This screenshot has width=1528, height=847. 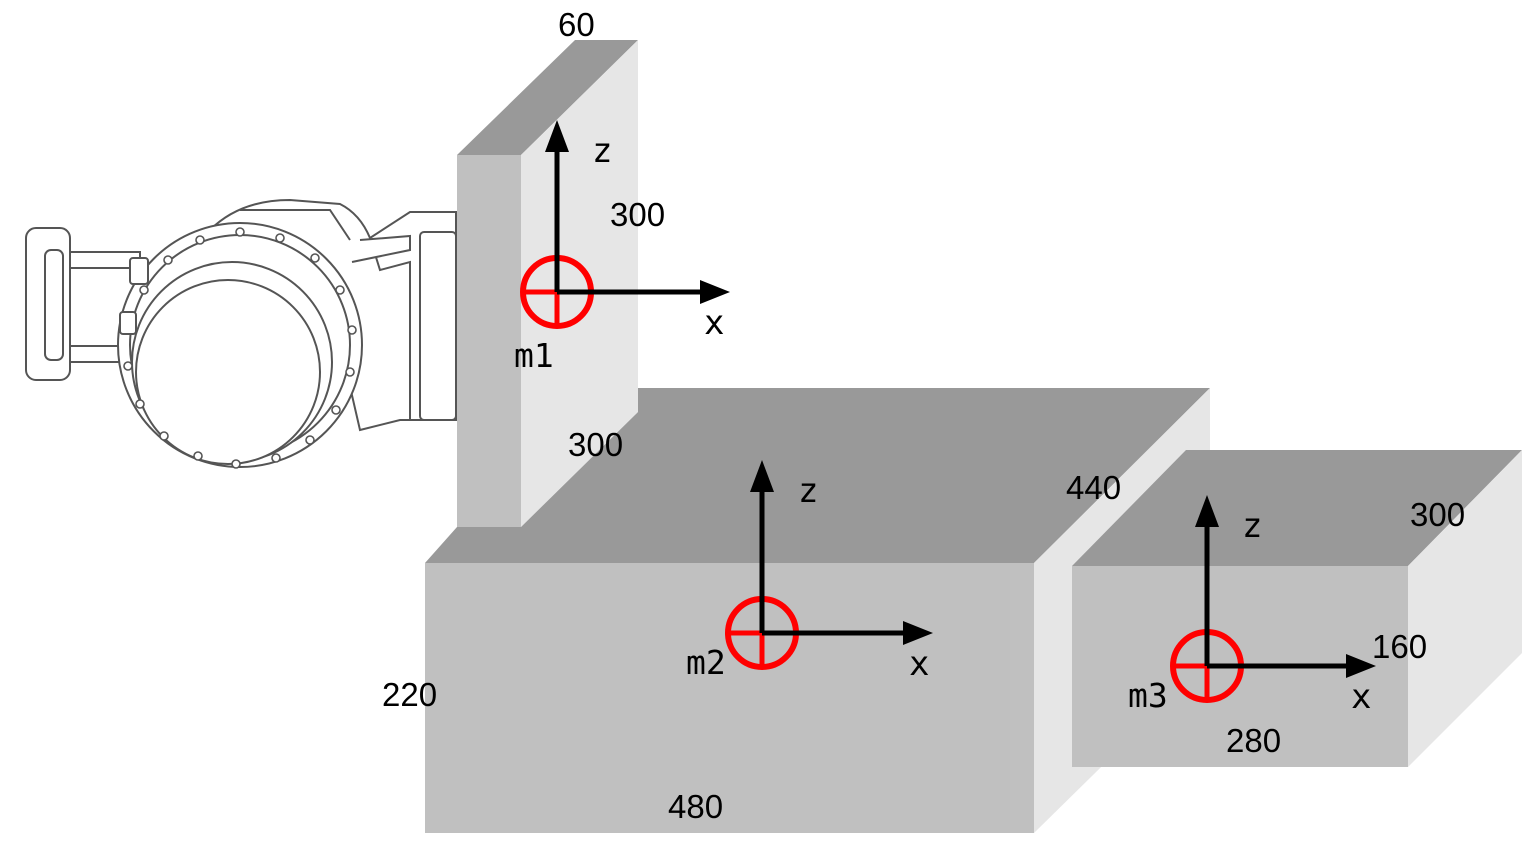 I want to click on side-box-depth-label: 300, so click(x=1437, y=514).